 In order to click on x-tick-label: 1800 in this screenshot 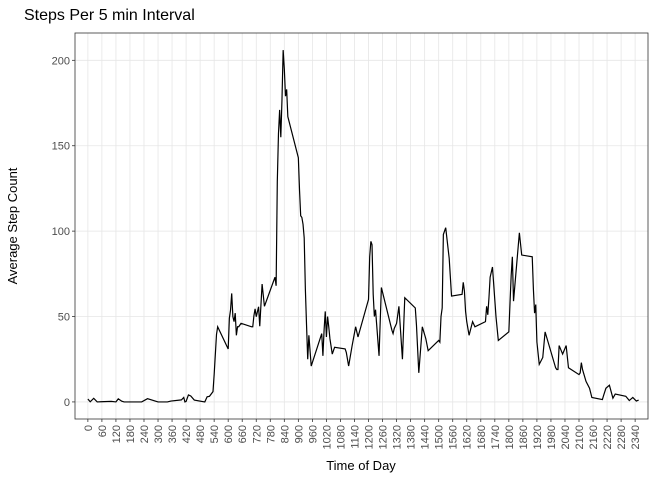, I will do `click(510, 437)`.